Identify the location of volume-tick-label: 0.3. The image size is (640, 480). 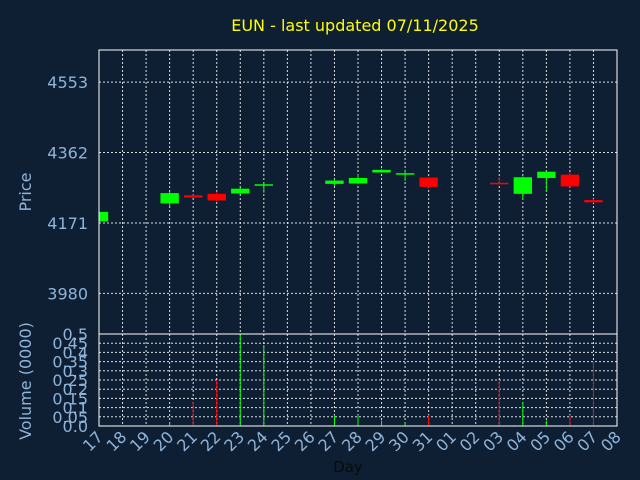
(75, 371).